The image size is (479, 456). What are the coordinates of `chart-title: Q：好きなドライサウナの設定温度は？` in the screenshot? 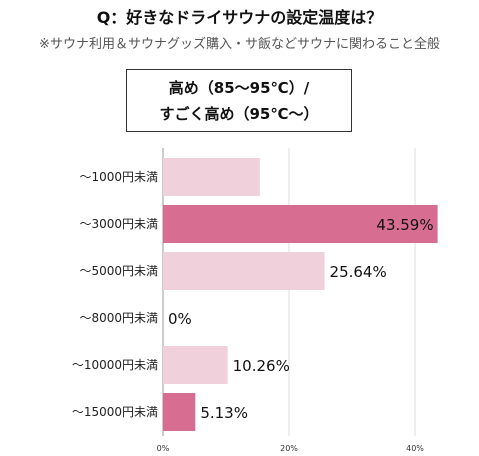 It's located at (239, 17).